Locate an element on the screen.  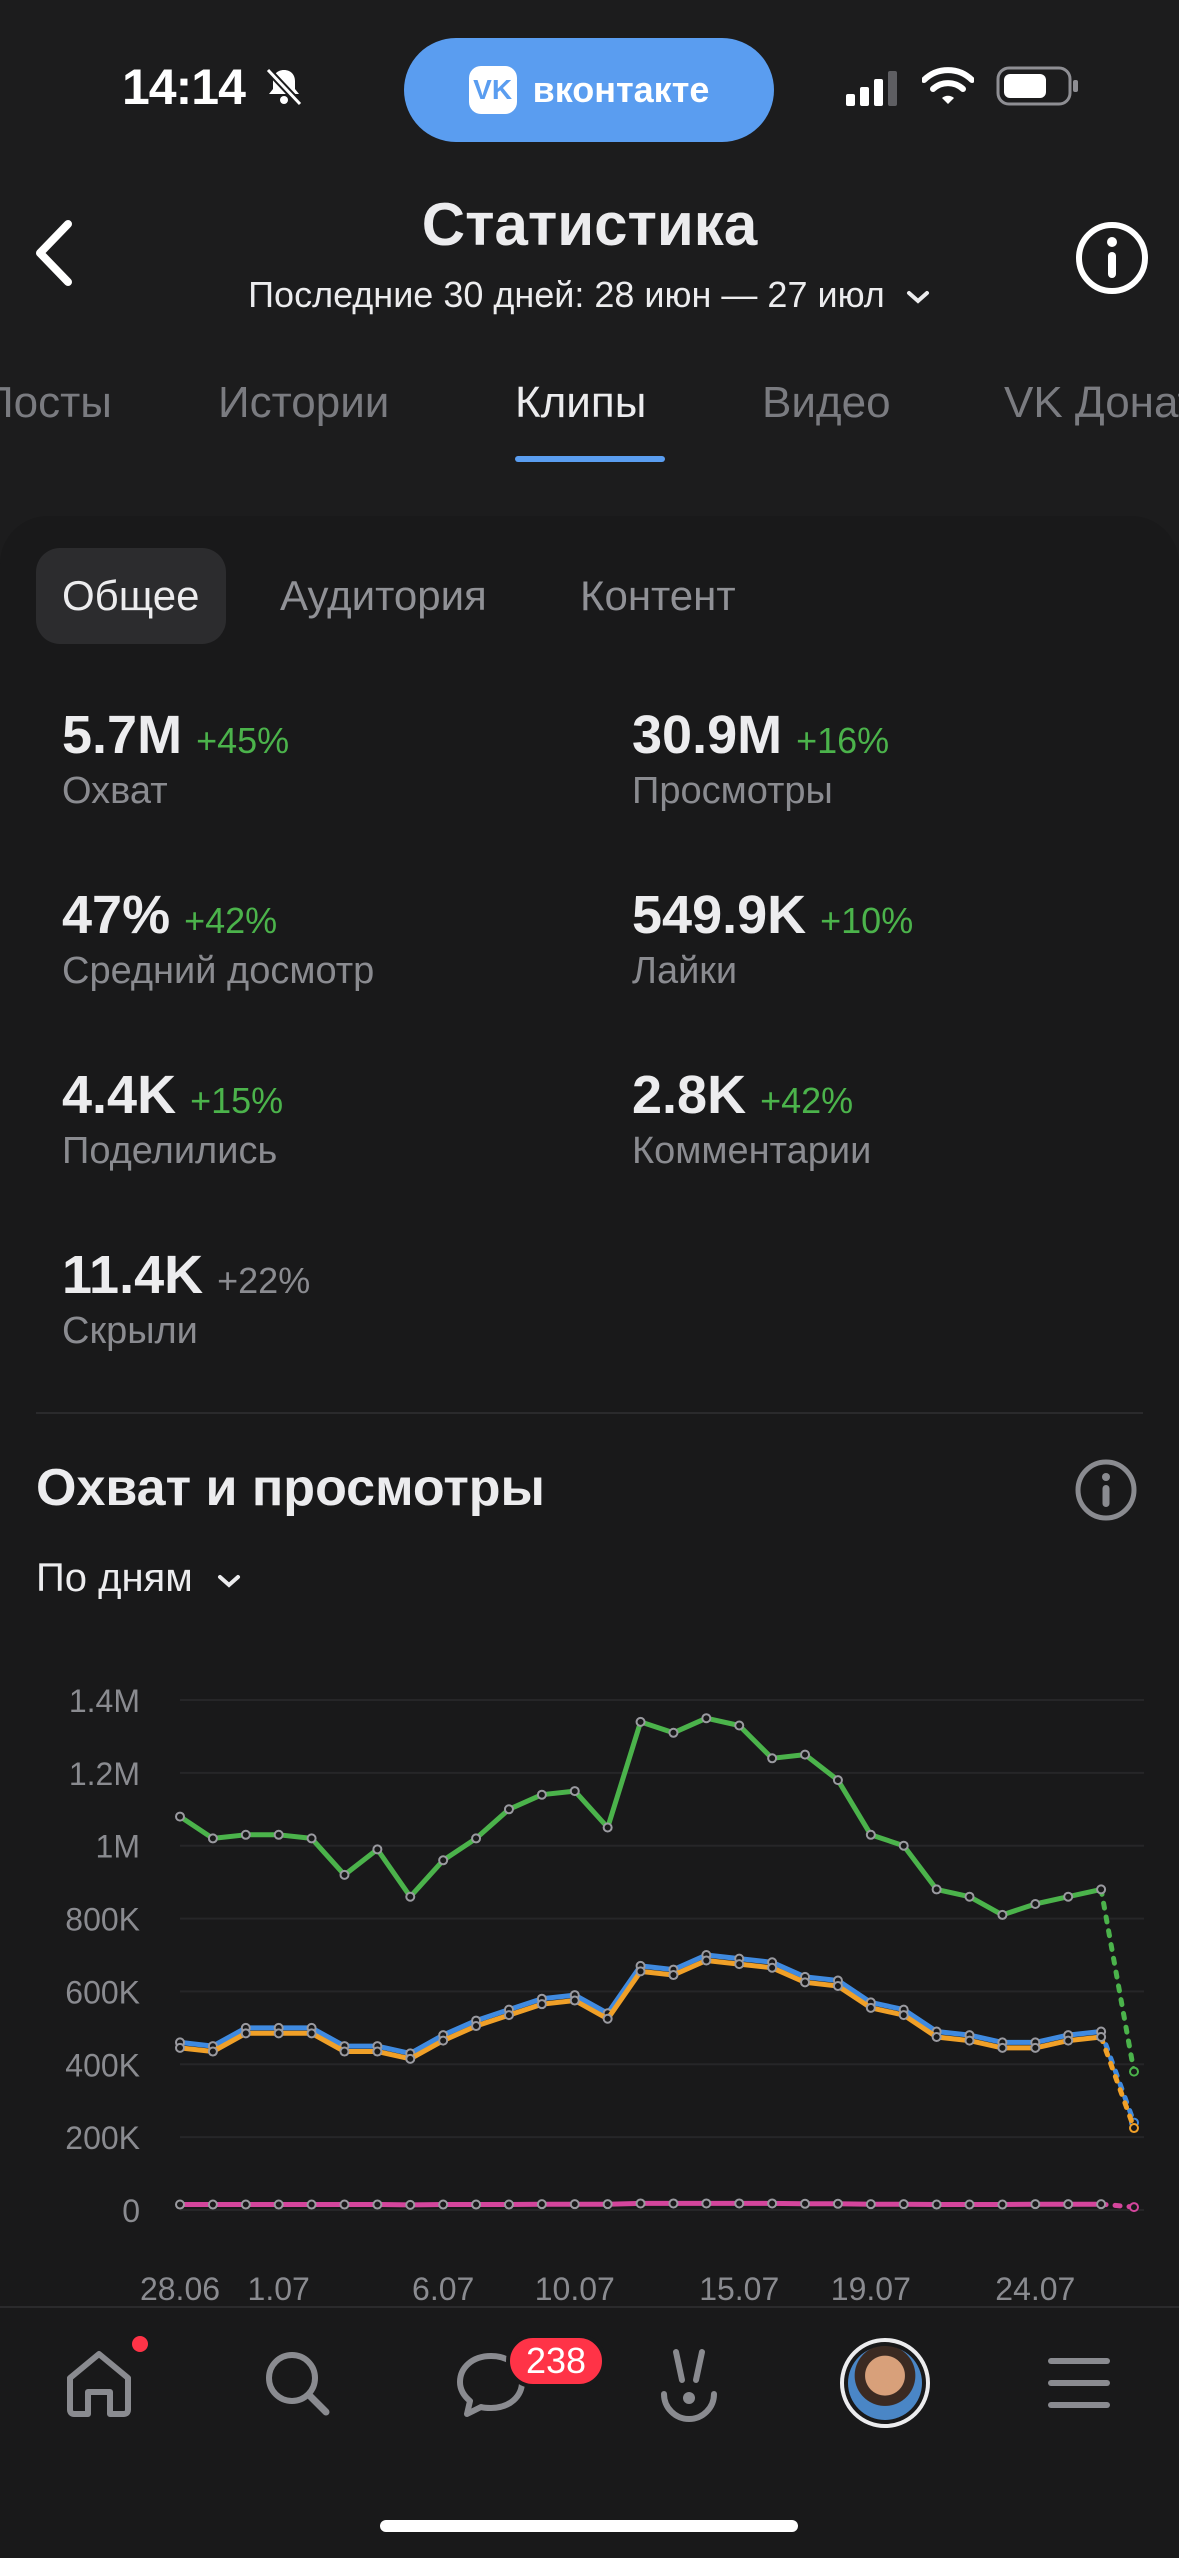
wifi-icon is located at coordinates (948, 88).